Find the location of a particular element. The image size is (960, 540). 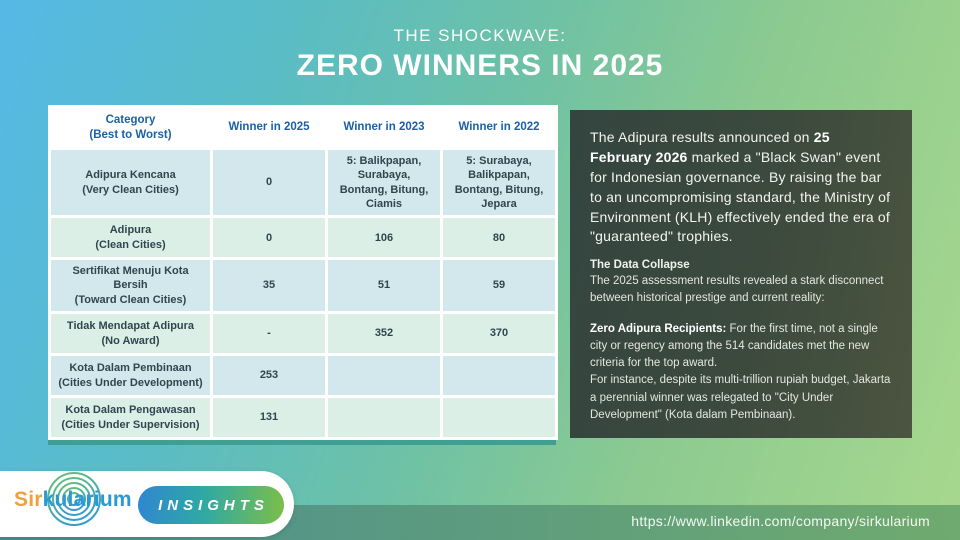

winner-2023-cell: 352 is located at coordinates (384, 334).